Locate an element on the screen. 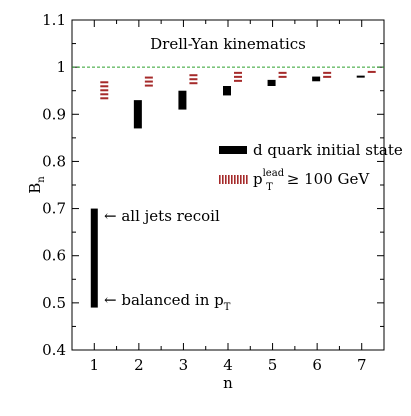  y-tick-label: 0.5 is located at coordinates (54, 303).